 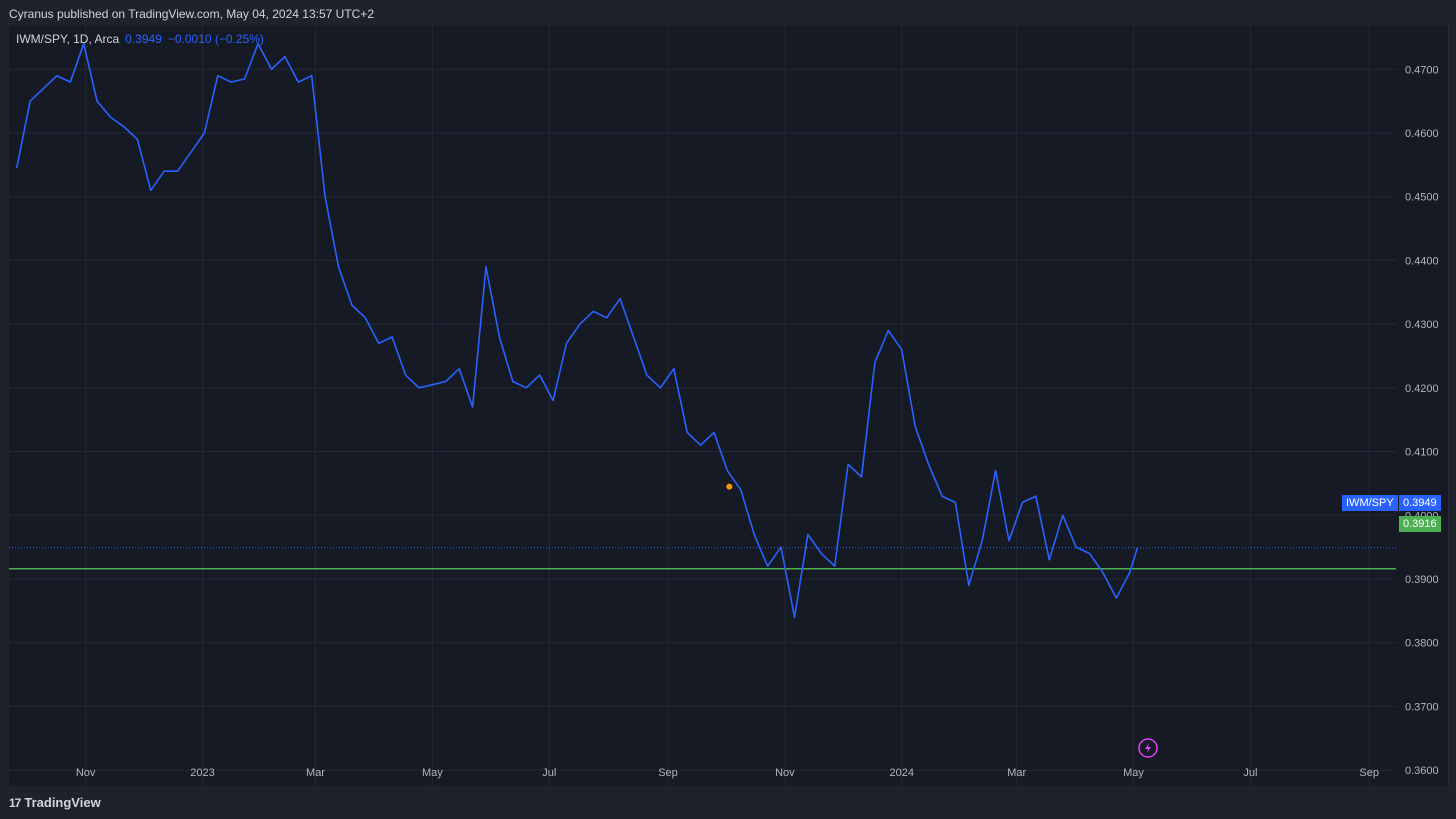 What do you see at coordinates (1422, 198) in the screenshot?
I see `y-tick-label: 0.4500` at bounding box center [1422, 198].